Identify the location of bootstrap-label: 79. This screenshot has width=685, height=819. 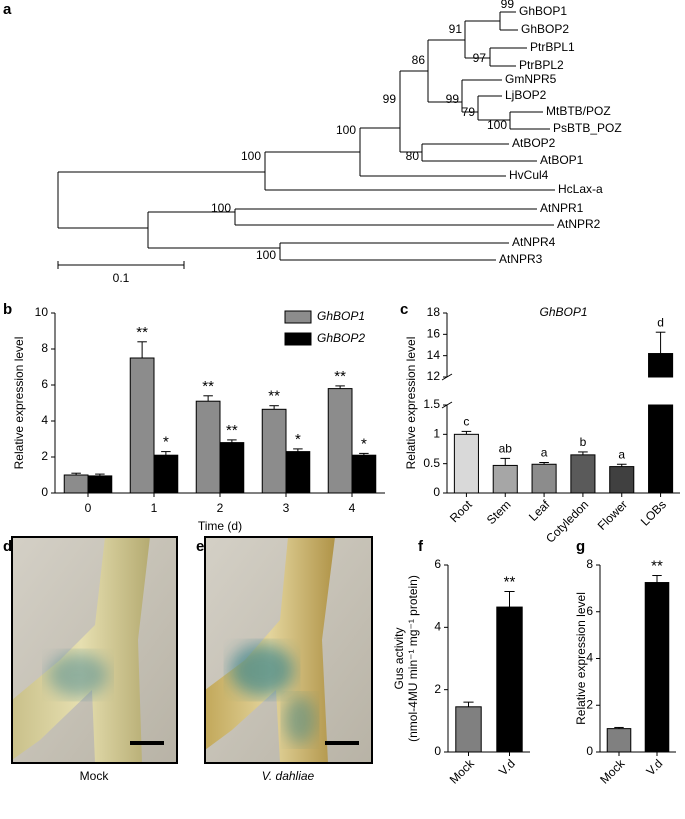
(469, 112).